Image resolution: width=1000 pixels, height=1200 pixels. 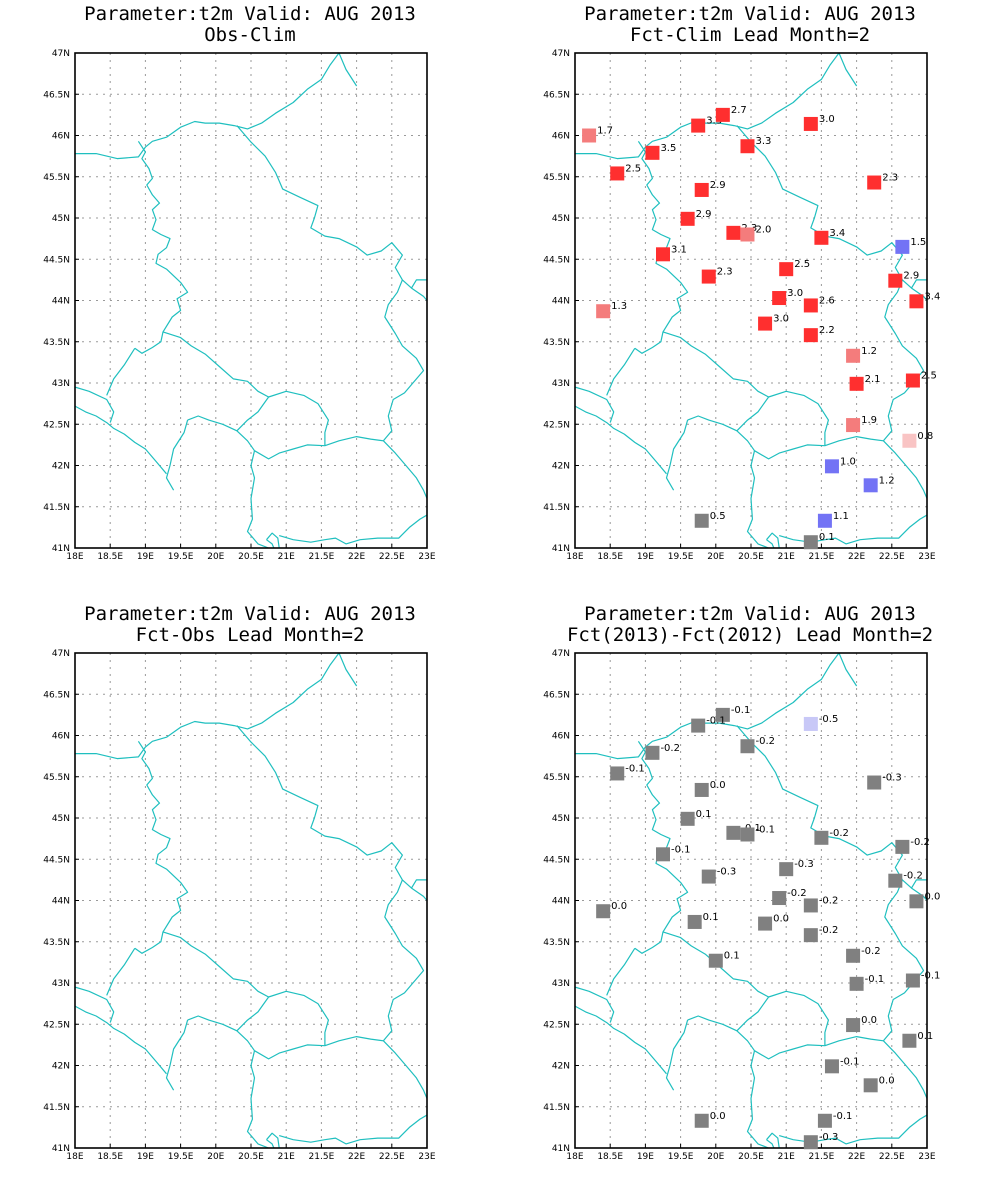 What do you see at coordinates (251, 900) in the screenshot?
I see `country-borders` at bounding box center [251, 900].